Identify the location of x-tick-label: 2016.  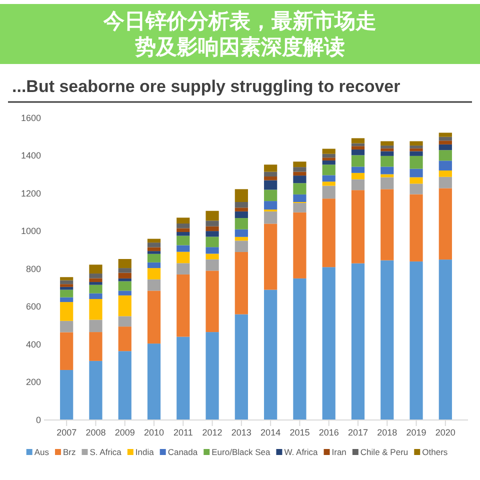
(328, 432).